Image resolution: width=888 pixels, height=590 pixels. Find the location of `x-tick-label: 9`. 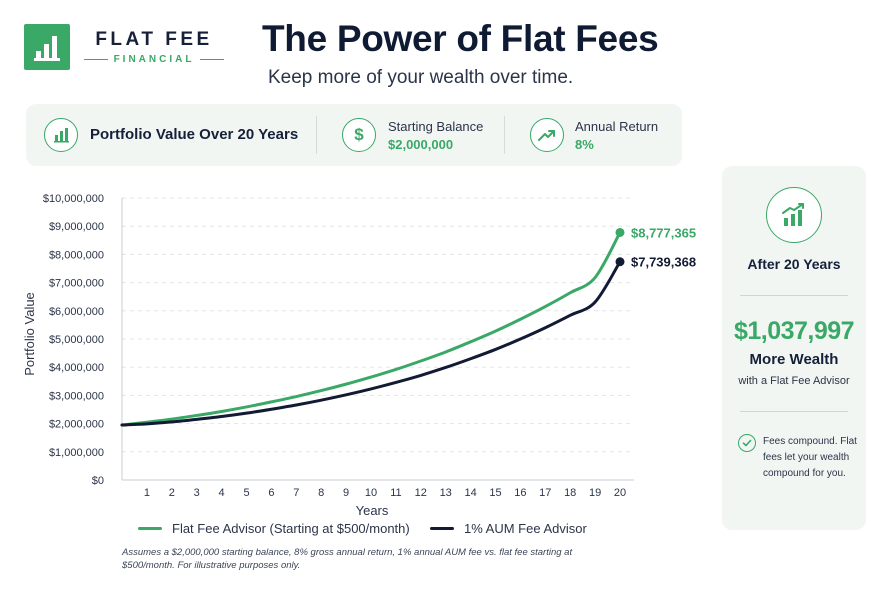

x-tick-label: 9 is located at coordinates (346, 493).